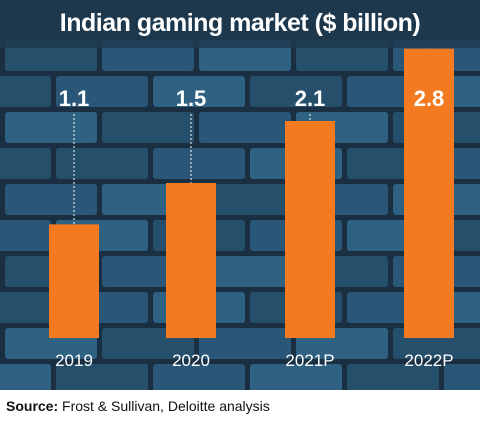 The height and width of the screenshot is (423, 480). I want to click on source-text: Frost & Sullivan, Deloitte analysis, so click(166, 406).